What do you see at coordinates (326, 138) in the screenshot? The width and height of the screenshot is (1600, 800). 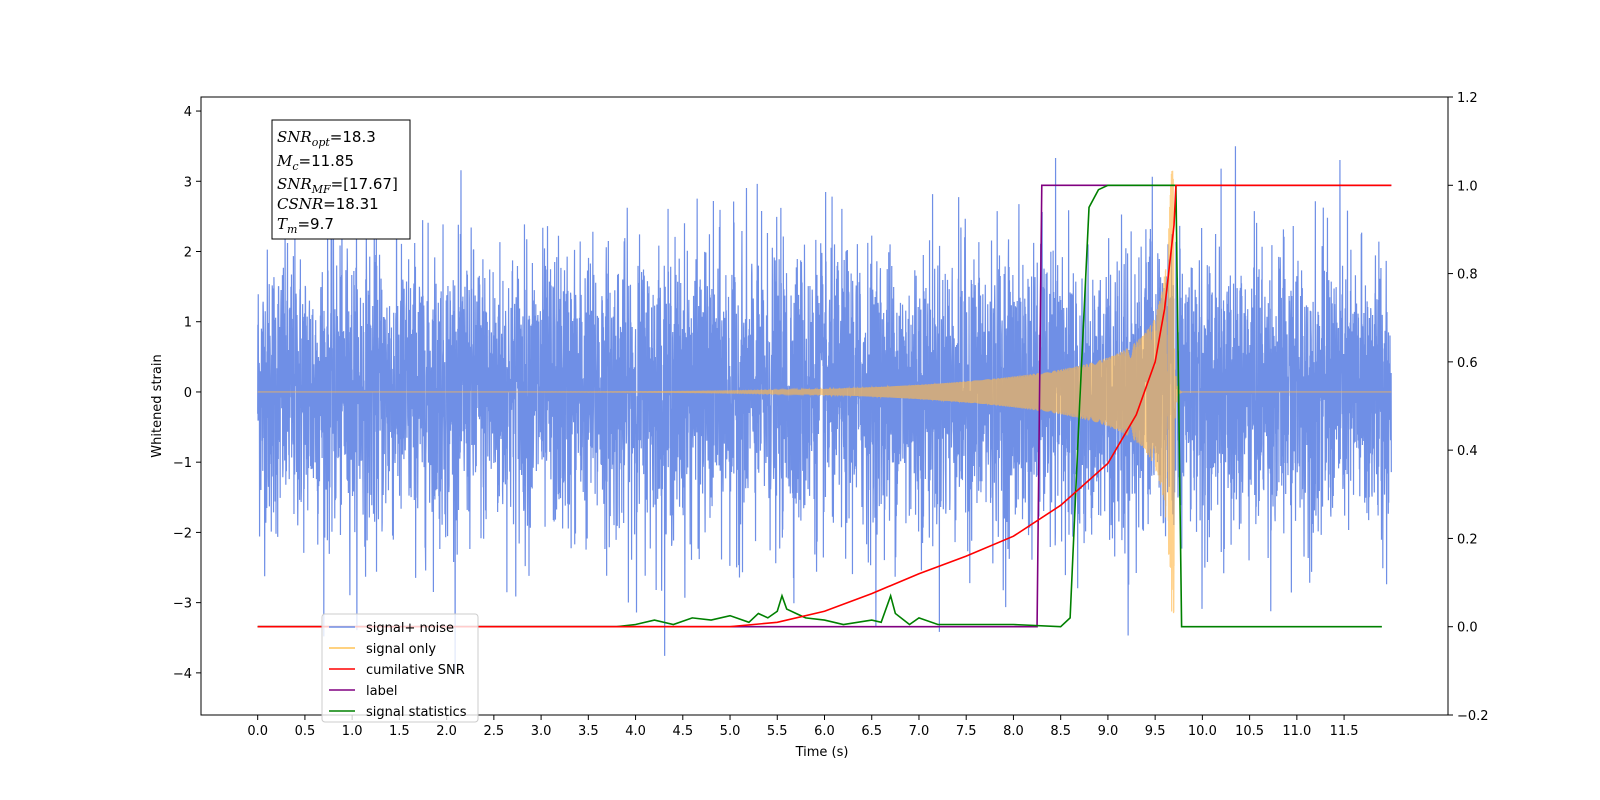 I see `info-snr-opt: SNRopt=18.3` at bounding box center [326, 138].